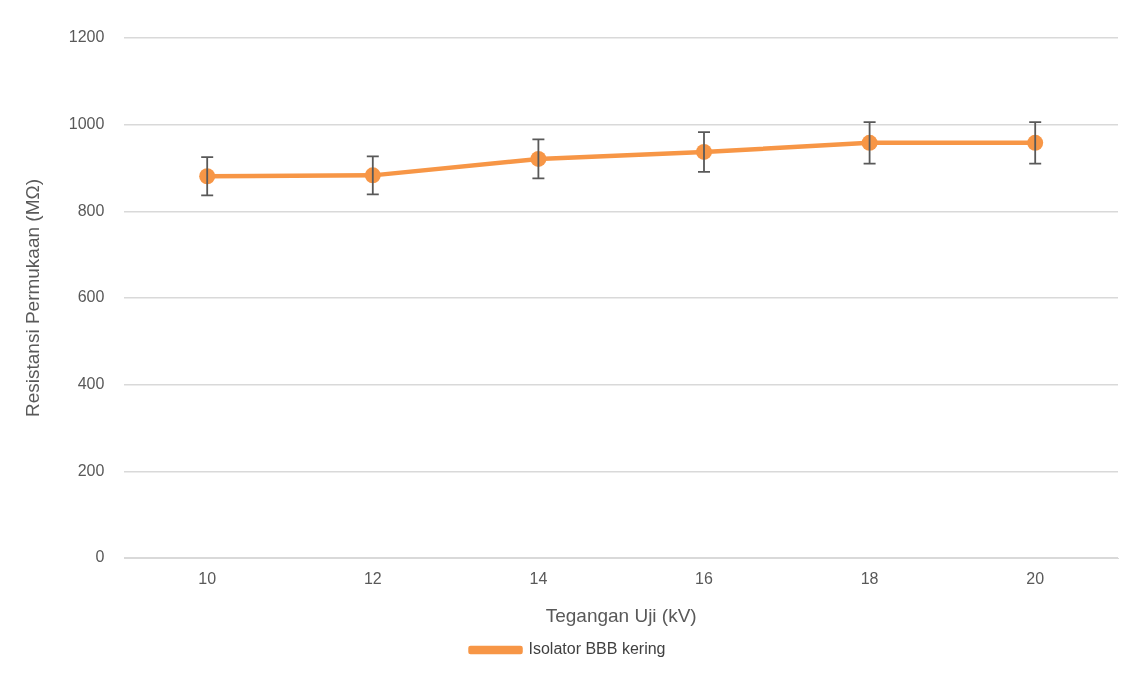 Image resolution: width=1146 pixels, height=690 pixels. What do you see at coordinates (869, 579) in the screenshot?
I see `x-tick-label: 18` at bounding box center [869, 579].